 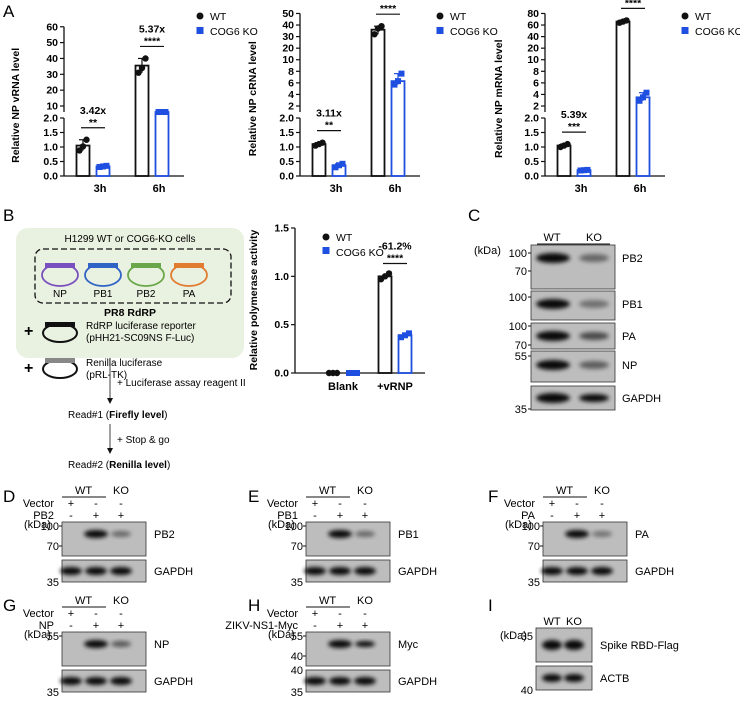 What do you see at coordinates (417, 572) in the screenshot?
I see `band-label: GAPDH` at bounding box center [417, 572].